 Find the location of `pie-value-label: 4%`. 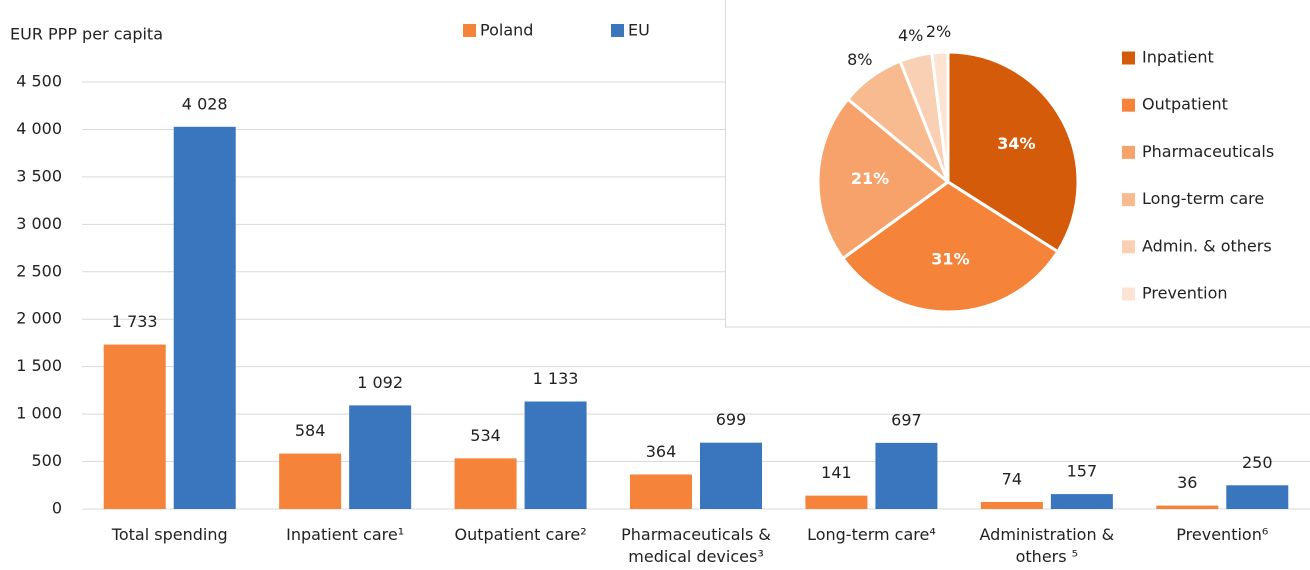

pie-value-label: 4% is located at coordinates (910, 35).